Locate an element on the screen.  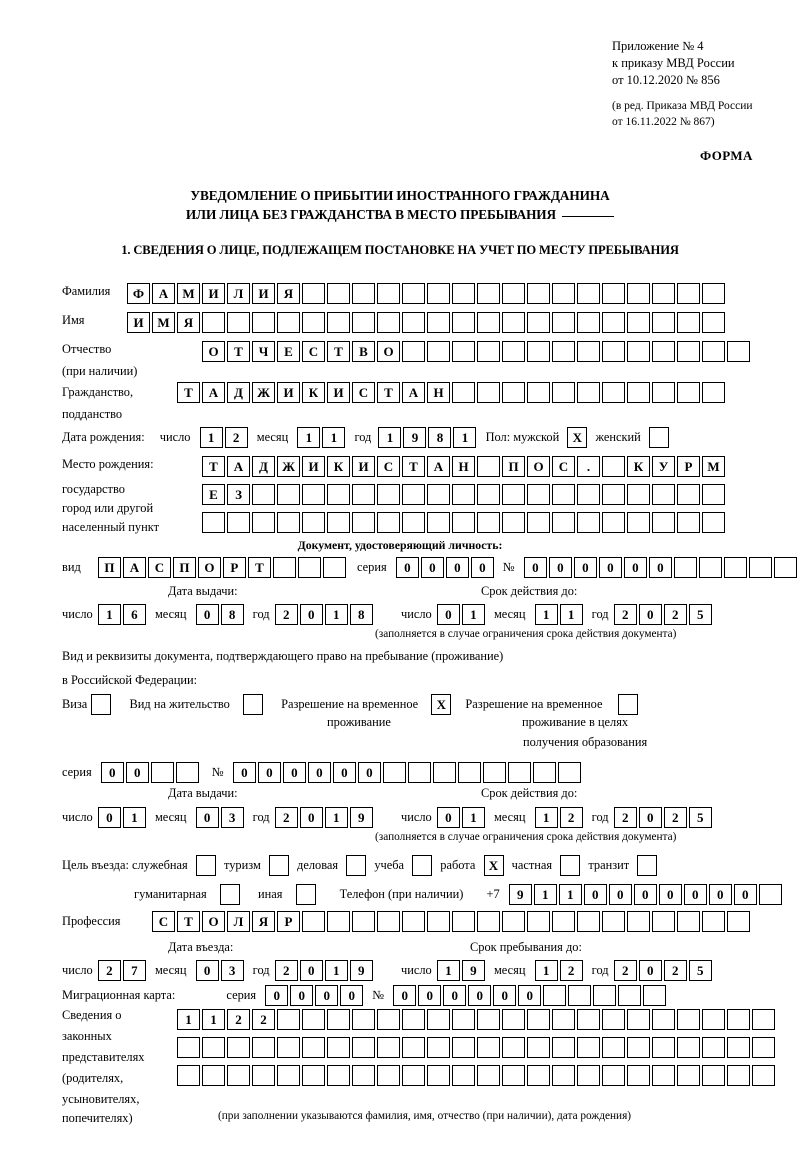
representatives-input-row2 is located at coordinates (477, 1047).